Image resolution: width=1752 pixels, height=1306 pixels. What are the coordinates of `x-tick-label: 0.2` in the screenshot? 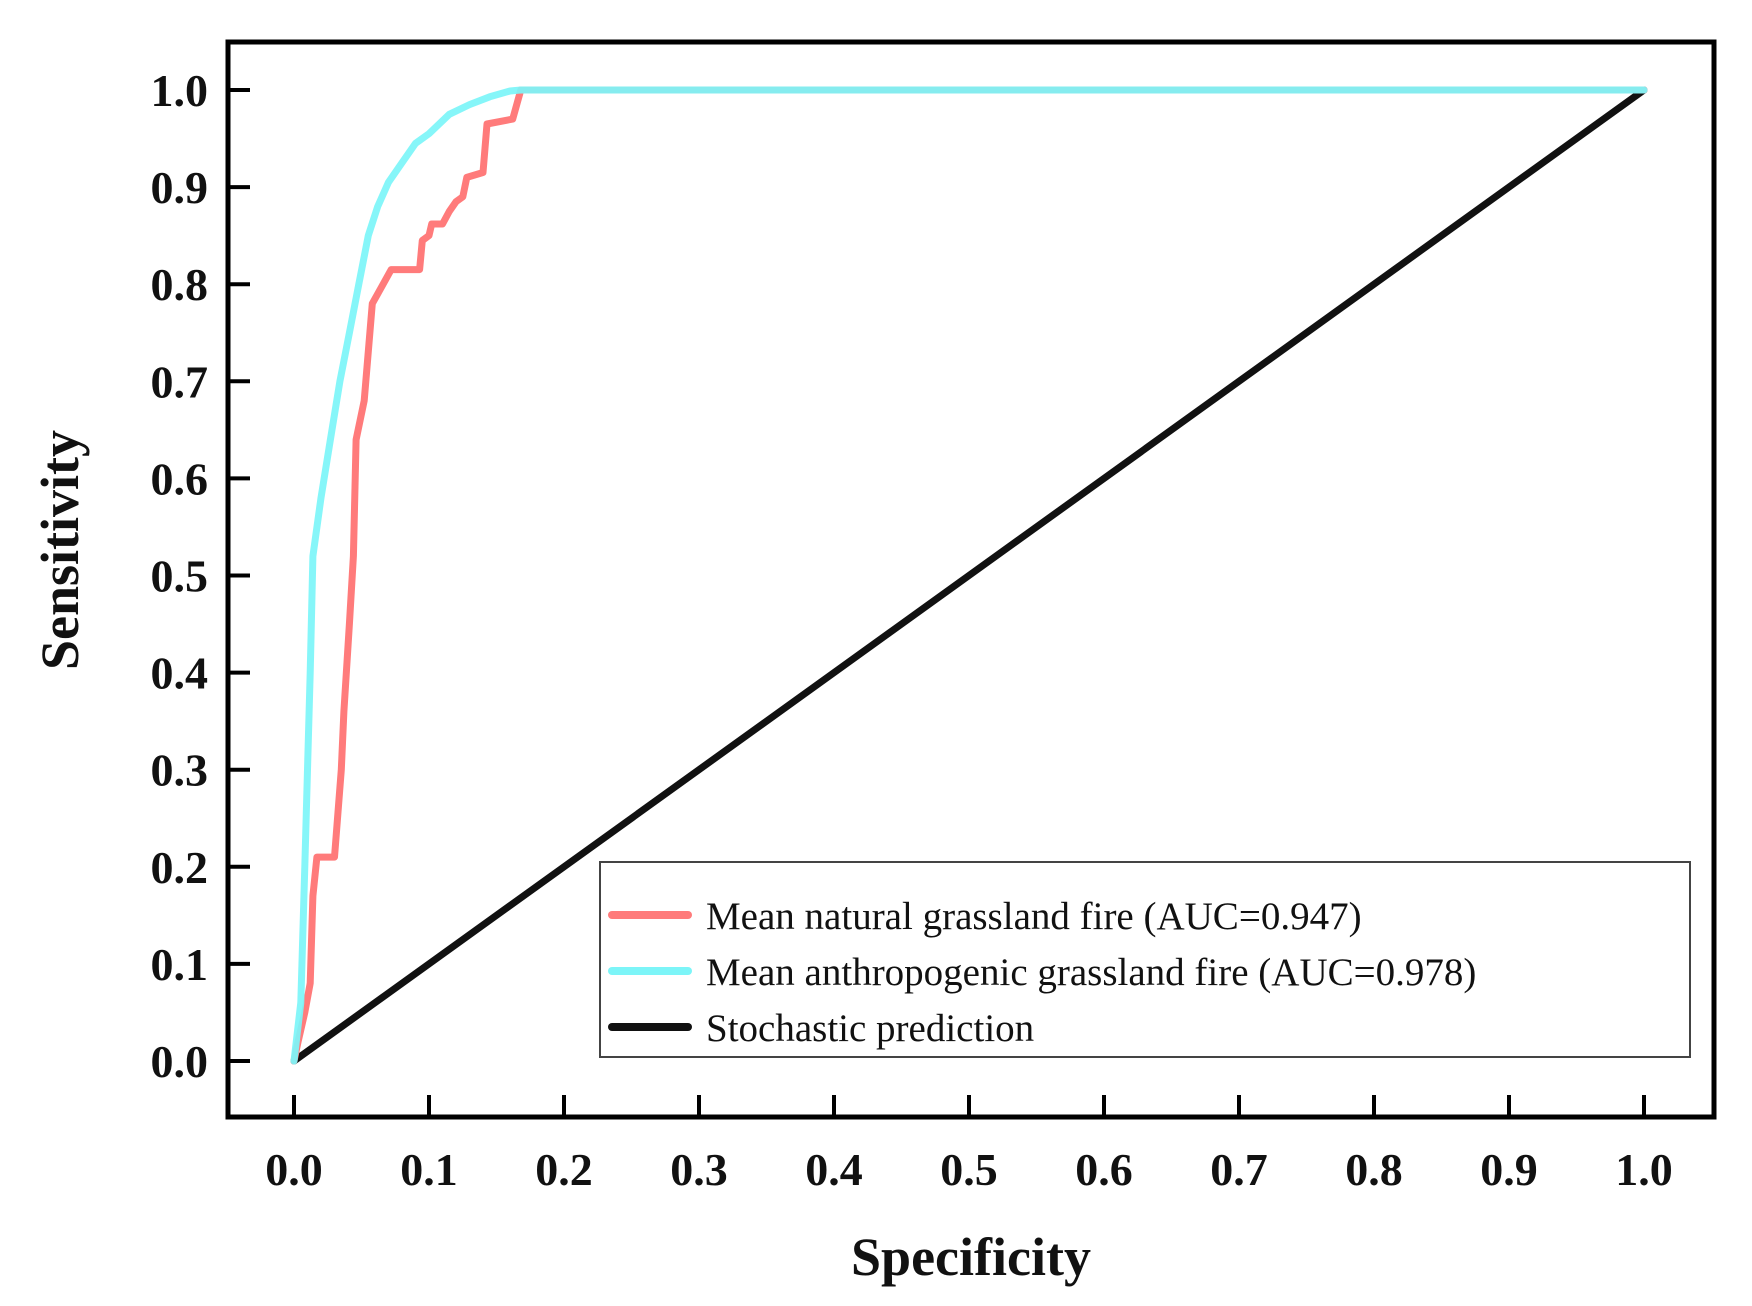 It's located at (564, 1169).